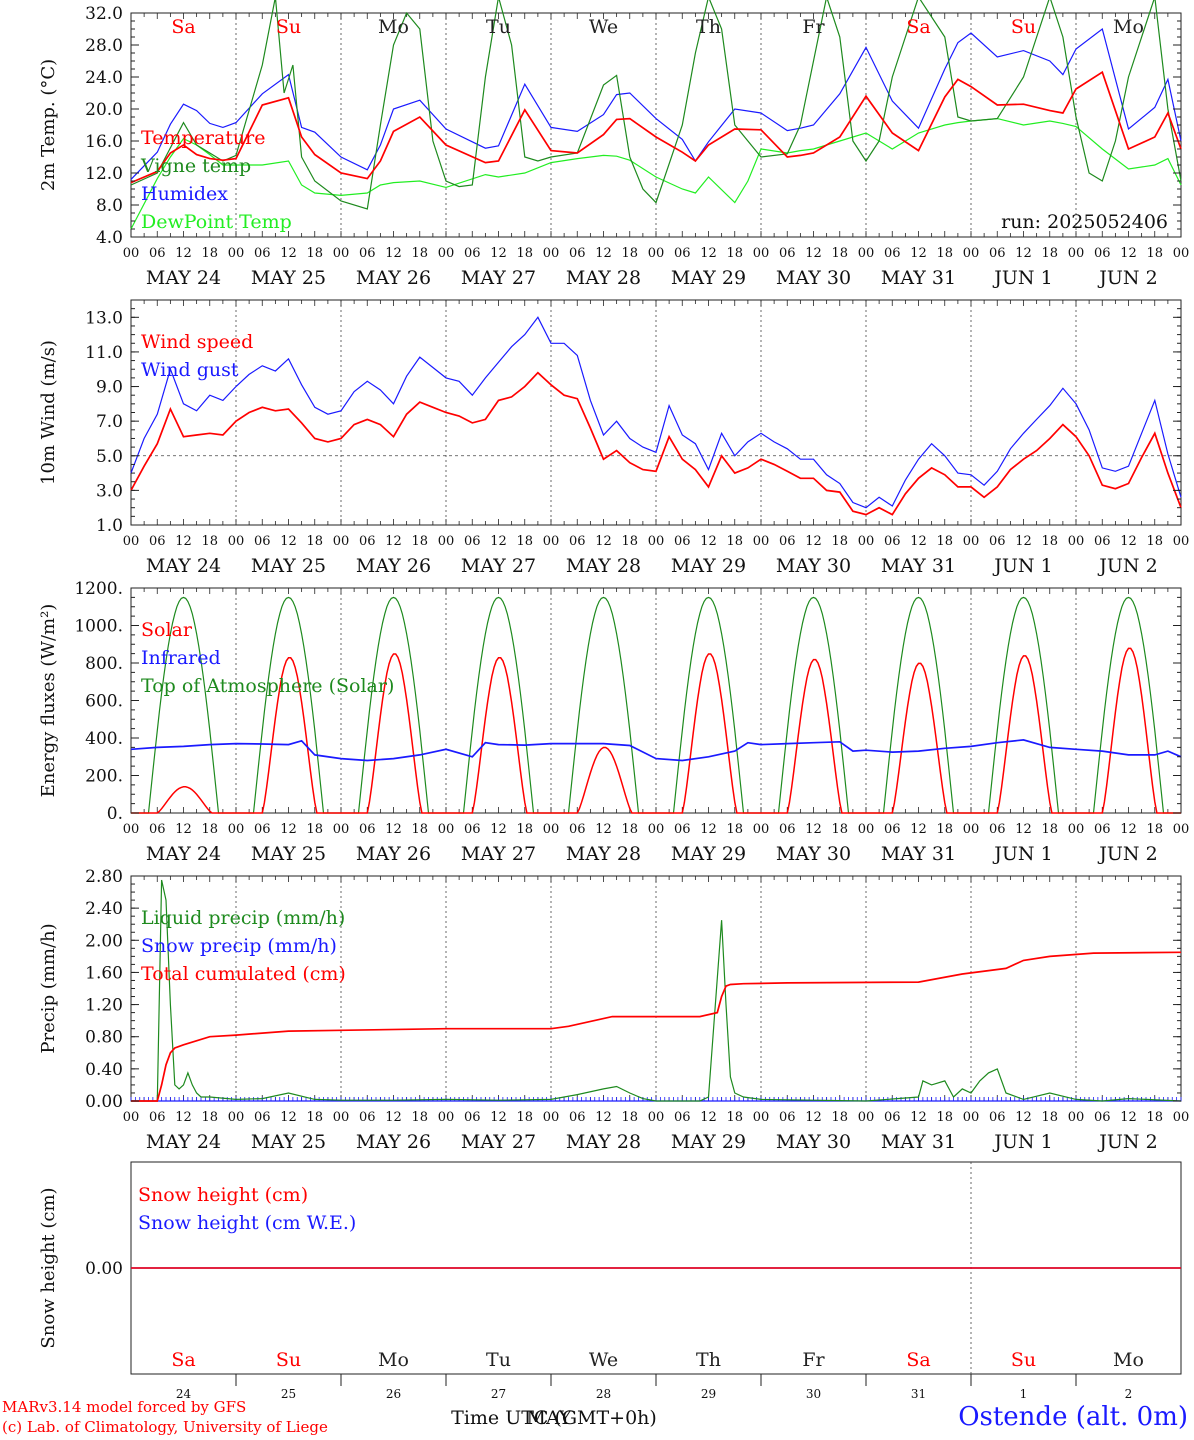  I want to click on series-line-infrared, so click(656, 750).